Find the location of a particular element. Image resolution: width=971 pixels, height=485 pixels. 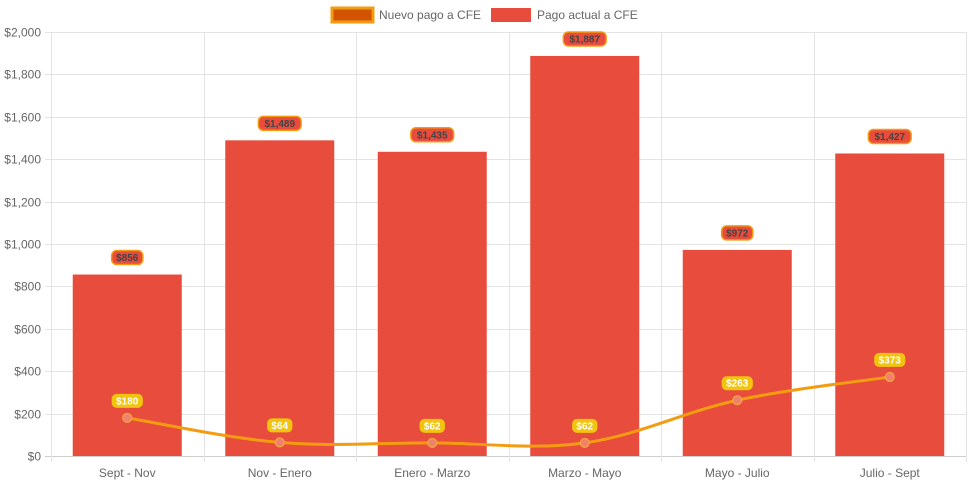

data-label: $1,489 is located at coordinates (279, 124).